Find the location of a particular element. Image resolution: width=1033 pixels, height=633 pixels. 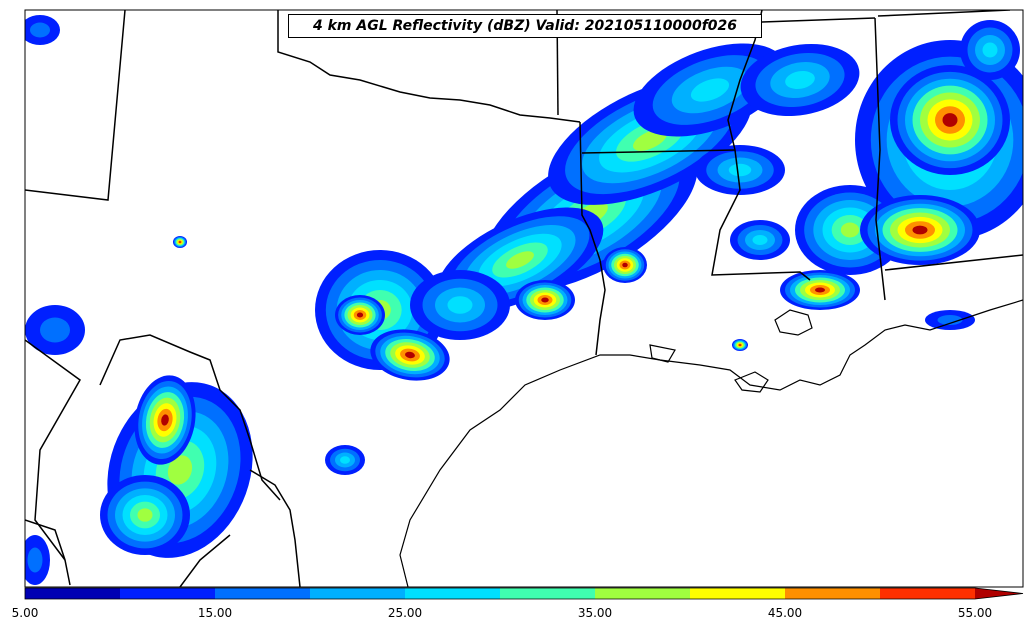

colorbar-extend-arrow is located at coordinates (999, 593).